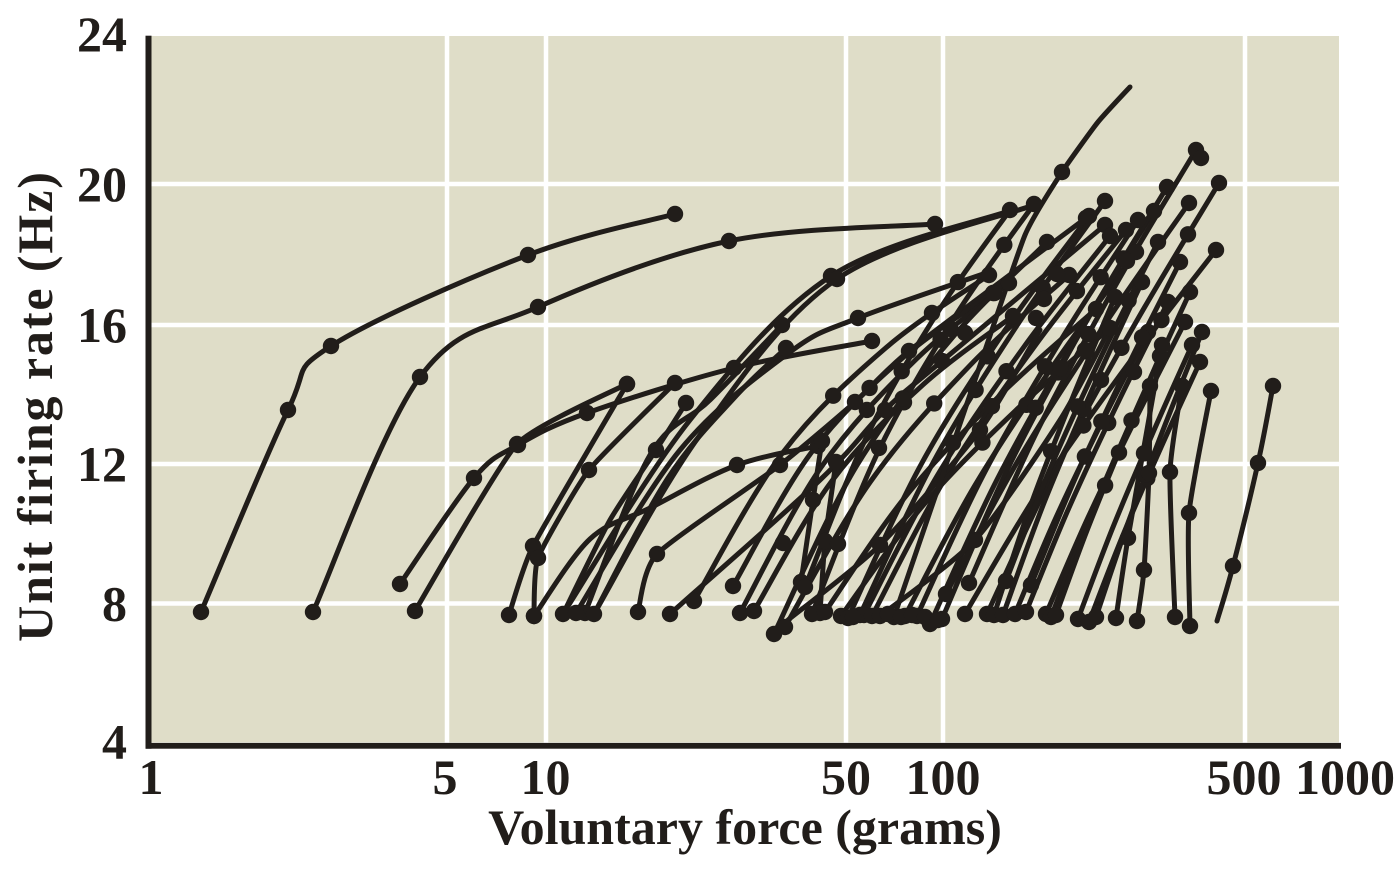  I want to click on svg-text: 1000, so click(1345, 777).